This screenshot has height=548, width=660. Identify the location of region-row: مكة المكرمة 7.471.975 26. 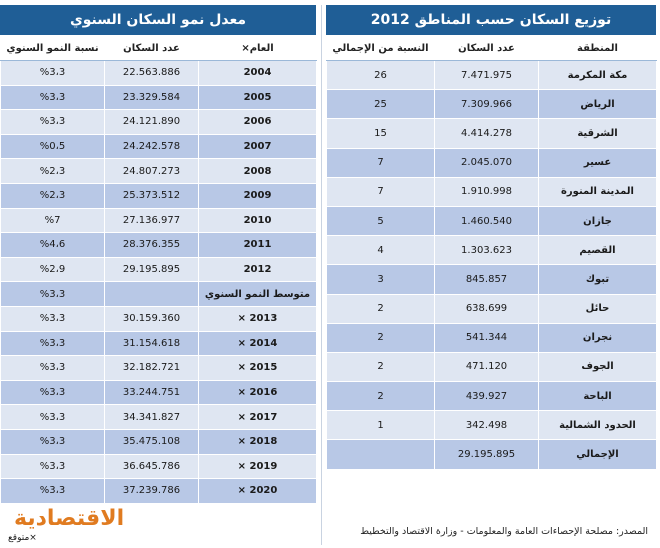
(491, 75).